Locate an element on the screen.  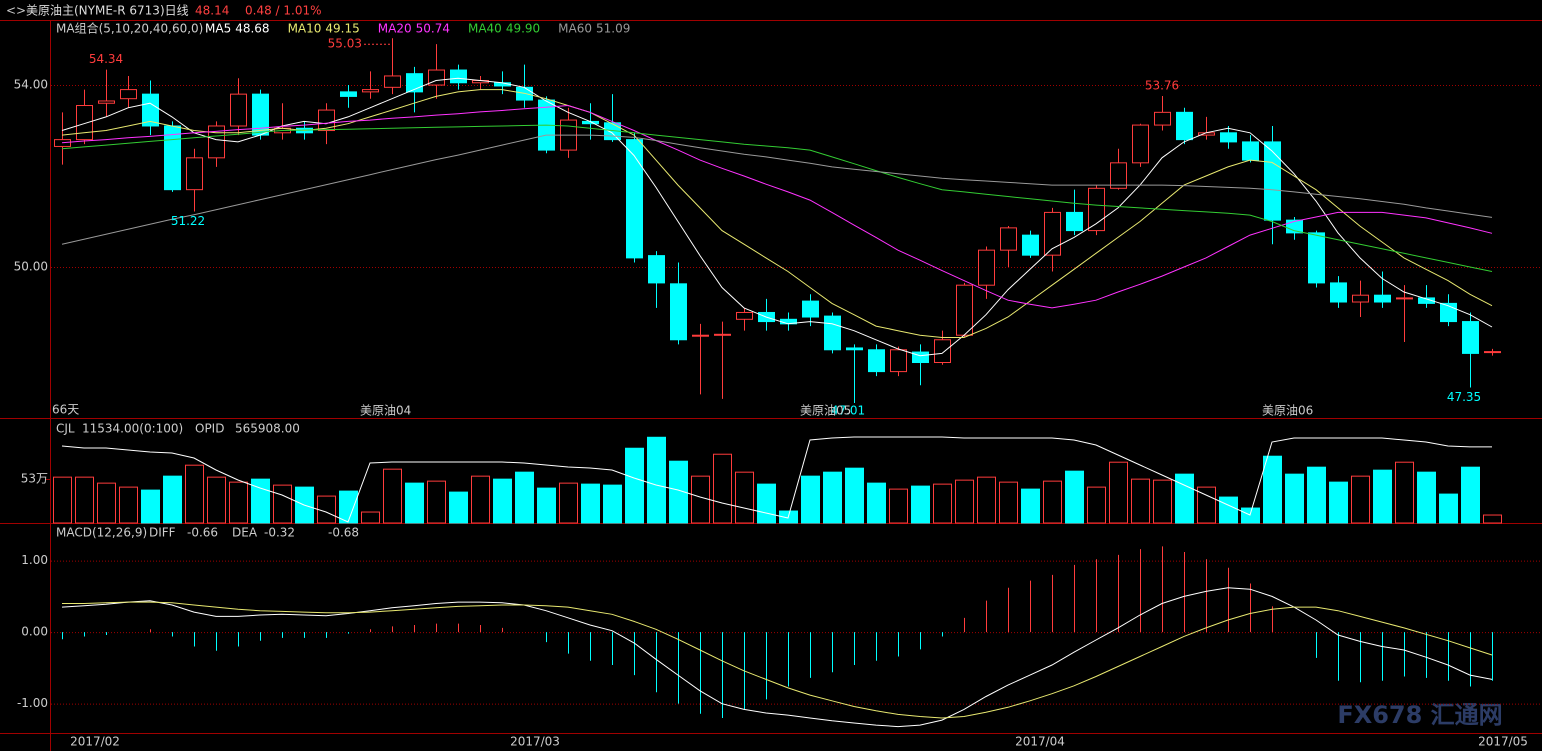
contract-label: 美原油05 is located at coordinates (825, 411).